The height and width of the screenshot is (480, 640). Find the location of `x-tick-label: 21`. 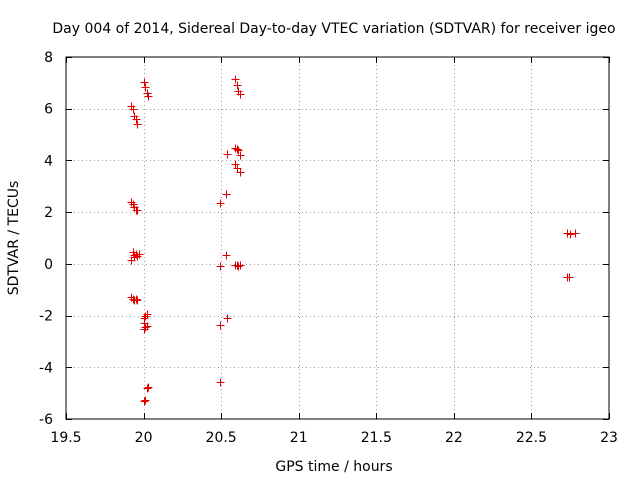

x-tick-label: 21 is located at coordinates (299, 438).